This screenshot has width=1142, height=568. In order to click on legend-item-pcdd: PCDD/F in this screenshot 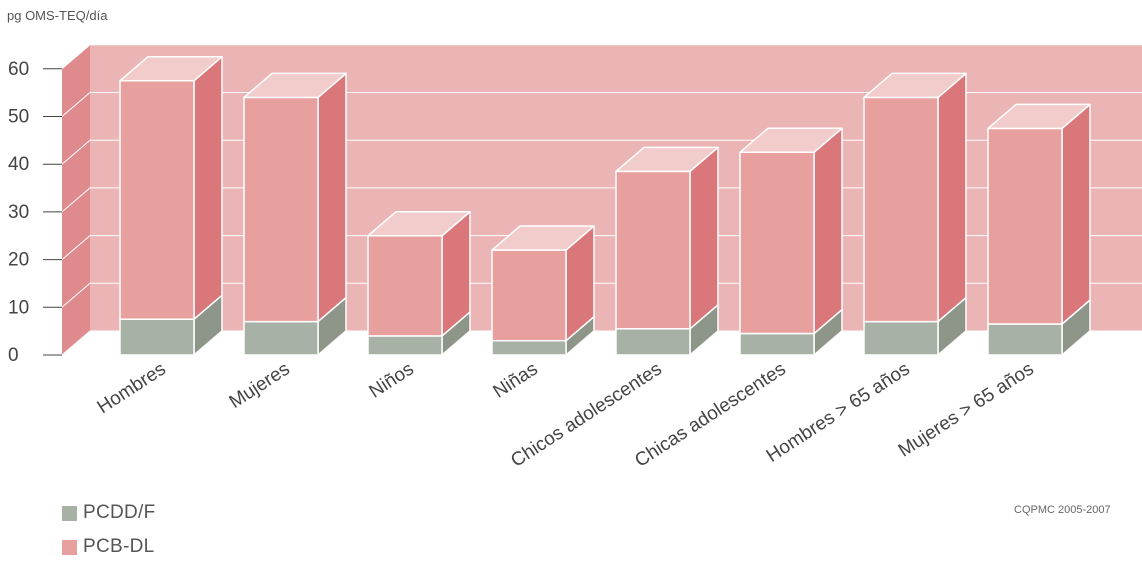, I will do `click(109, 513)`.